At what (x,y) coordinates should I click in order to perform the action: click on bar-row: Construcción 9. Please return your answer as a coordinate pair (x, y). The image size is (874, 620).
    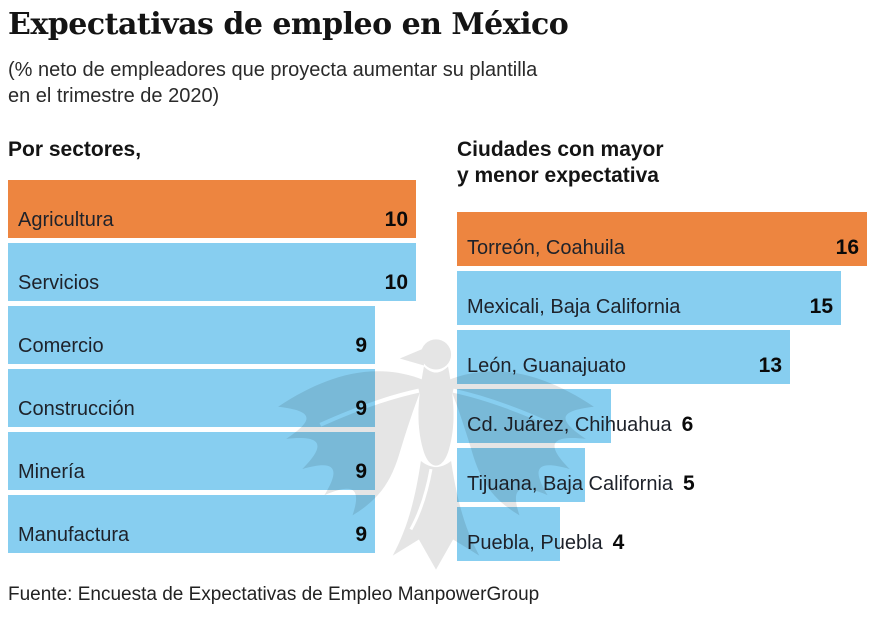
    Looking at the image, I should click on (212, 398).